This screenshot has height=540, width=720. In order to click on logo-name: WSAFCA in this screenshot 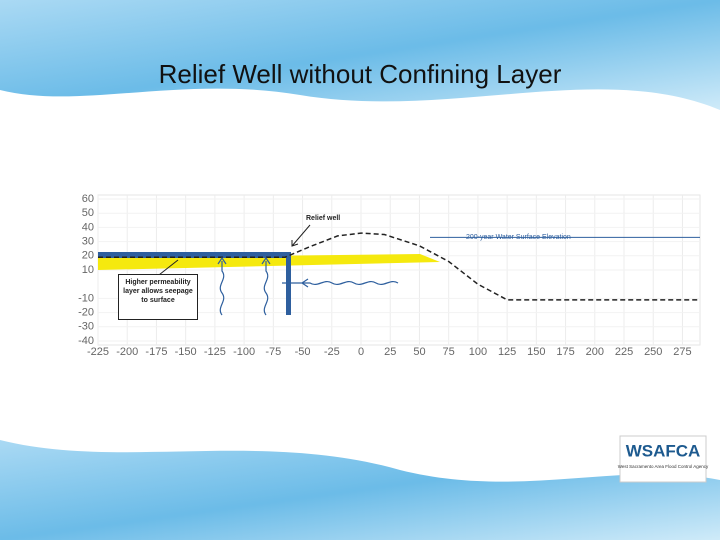, I will do `click(663, 450)`.